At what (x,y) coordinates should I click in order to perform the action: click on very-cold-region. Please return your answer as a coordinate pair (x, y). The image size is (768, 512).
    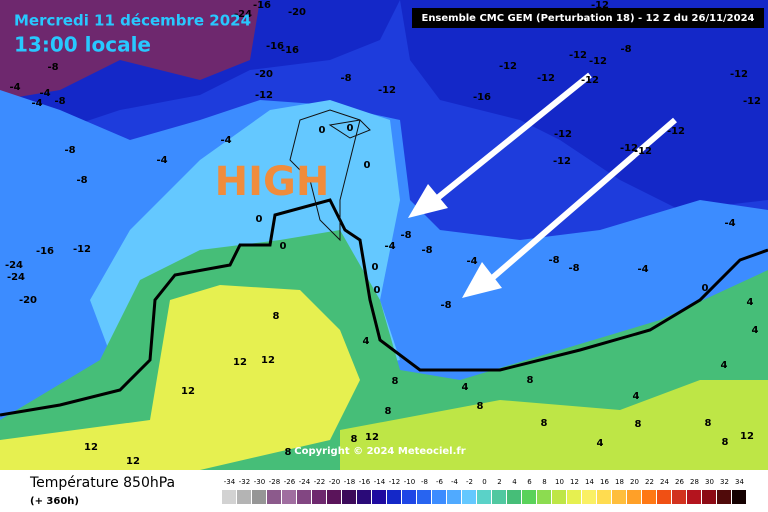
    Looking at the image, I should click on (130, 50).